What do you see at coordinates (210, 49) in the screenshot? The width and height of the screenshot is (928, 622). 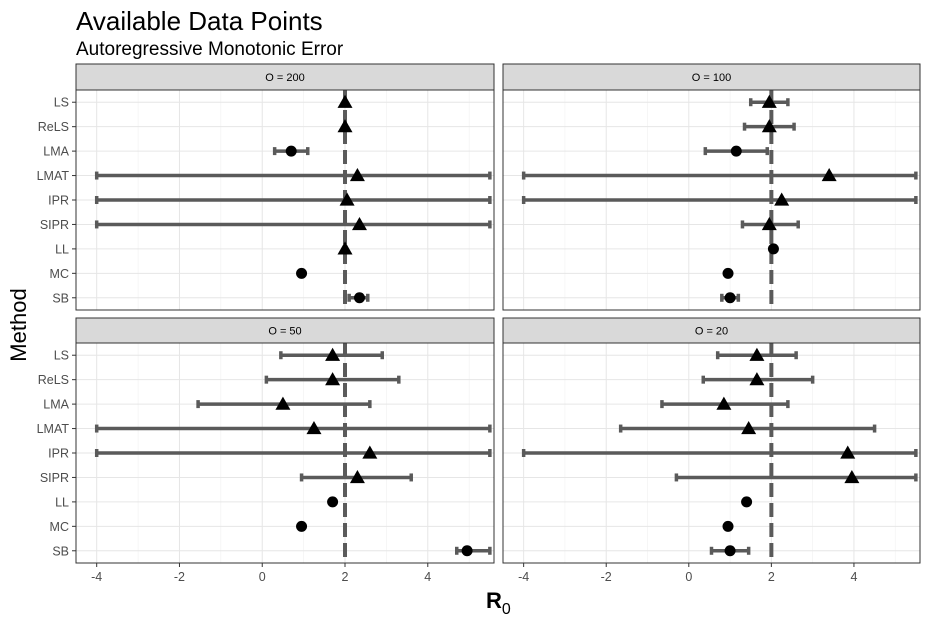 I see `chart-subtitle: Autoregressive Monotonic Error` at bounding box center [210, 49].